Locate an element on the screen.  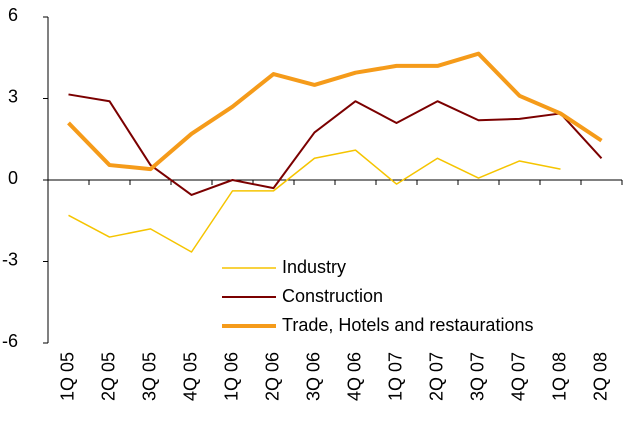
x-tick-label: 1Q 05 is located at coordinates (67, 376).